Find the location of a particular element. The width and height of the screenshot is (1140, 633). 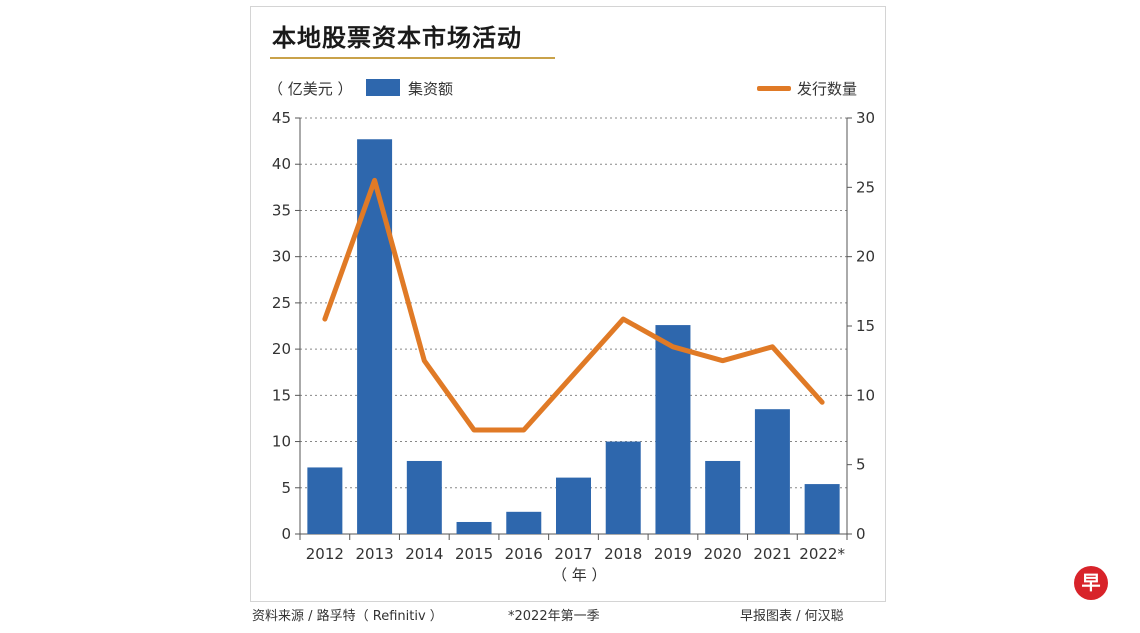

title-underline is located at coordinates (412, 58).